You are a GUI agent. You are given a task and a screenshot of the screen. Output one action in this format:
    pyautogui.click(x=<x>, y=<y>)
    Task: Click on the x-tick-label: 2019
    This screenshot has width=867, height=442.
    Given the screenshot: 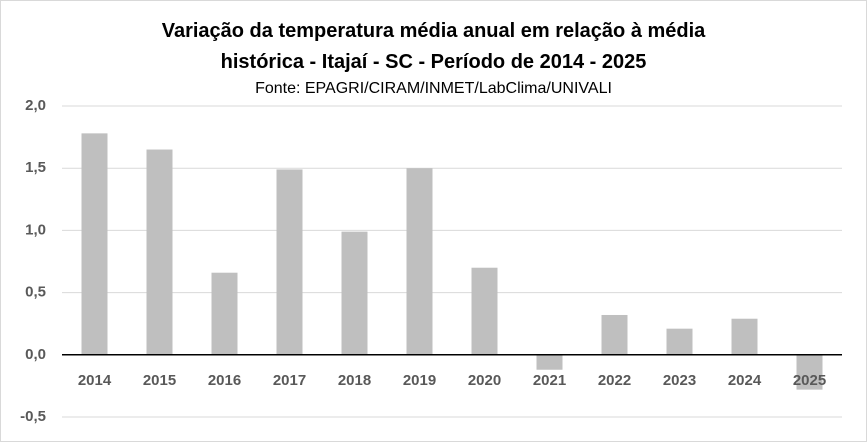 What is the action you would take?
    pyautogui.click(x=419, y=380)
    